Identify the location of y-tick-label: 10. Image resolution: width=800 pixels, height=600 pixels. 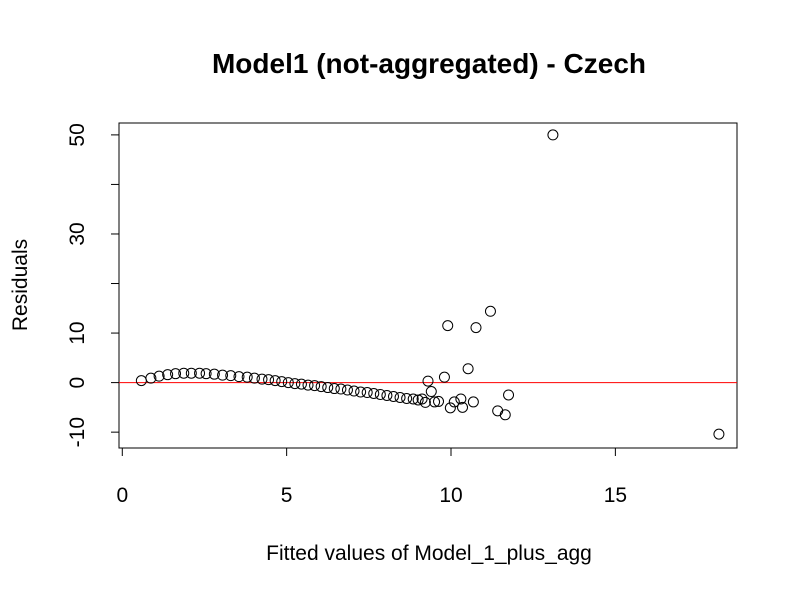
(77, 332).